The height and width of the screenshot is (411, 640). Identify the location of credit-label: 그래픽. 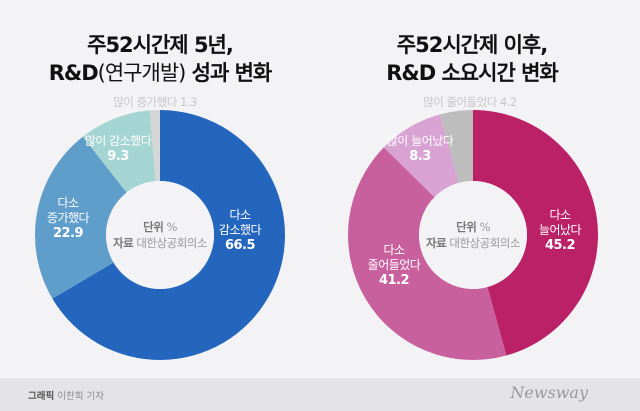
(41, 396).